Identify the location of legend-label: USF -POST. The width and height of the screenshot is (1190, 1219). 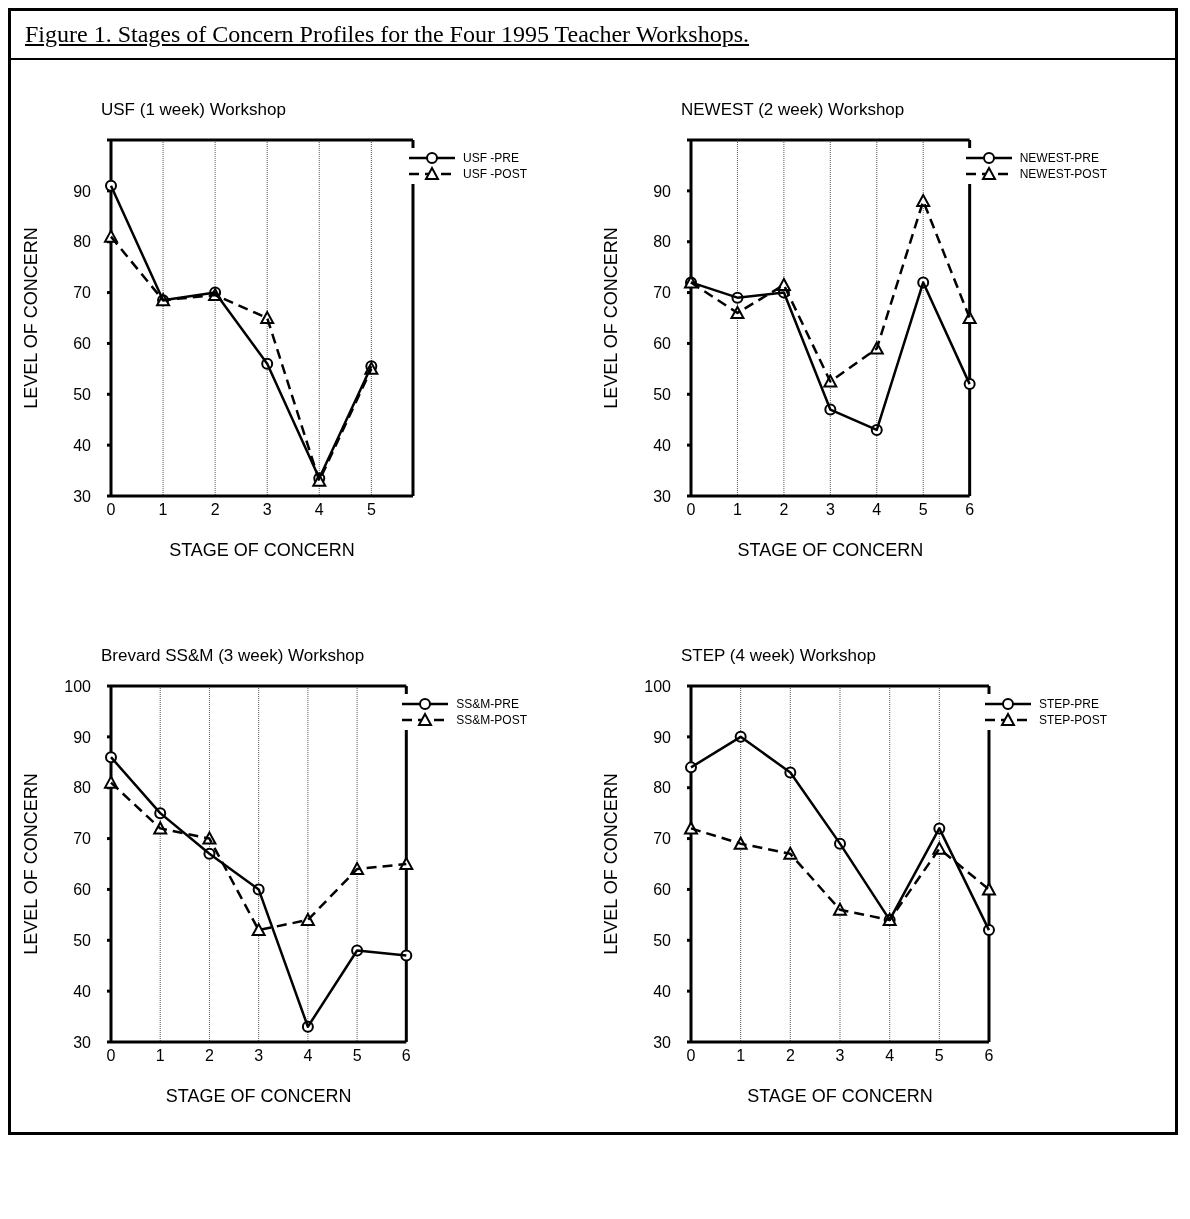
(494, 174).